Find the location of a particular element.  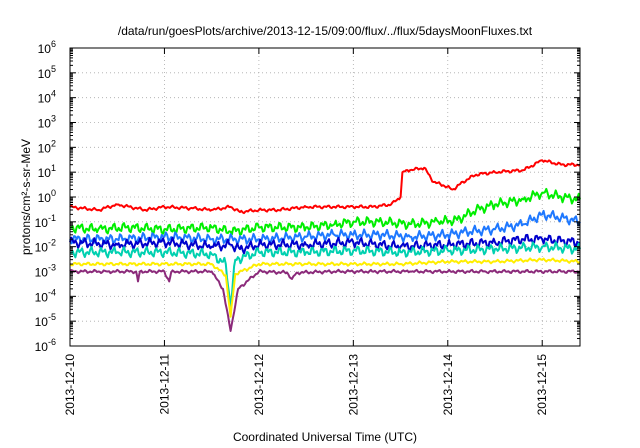

y-tick-label: 10⁵ is located at coordinates (47, 72).